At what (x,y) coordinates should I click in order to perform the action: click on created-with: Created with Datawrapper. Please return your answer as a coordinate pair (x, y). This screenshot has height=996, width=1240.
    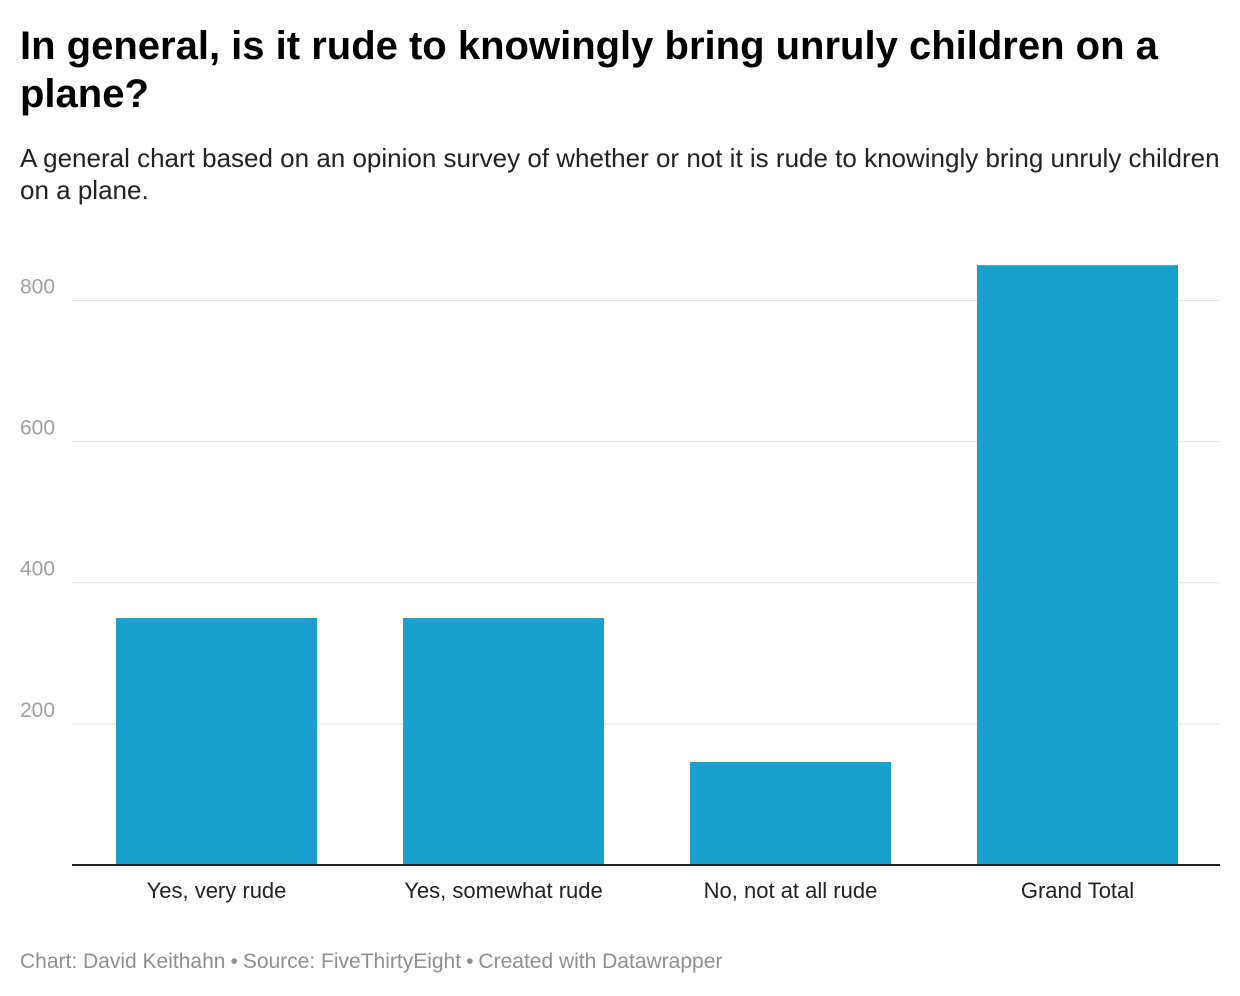
    Looking at the image, I should click on (600, 961).